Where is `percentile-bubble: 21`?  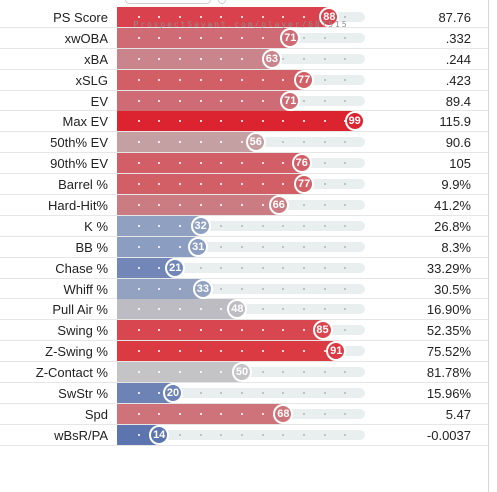 percentile-bubble: 21 is located at coordinates (175, 267).